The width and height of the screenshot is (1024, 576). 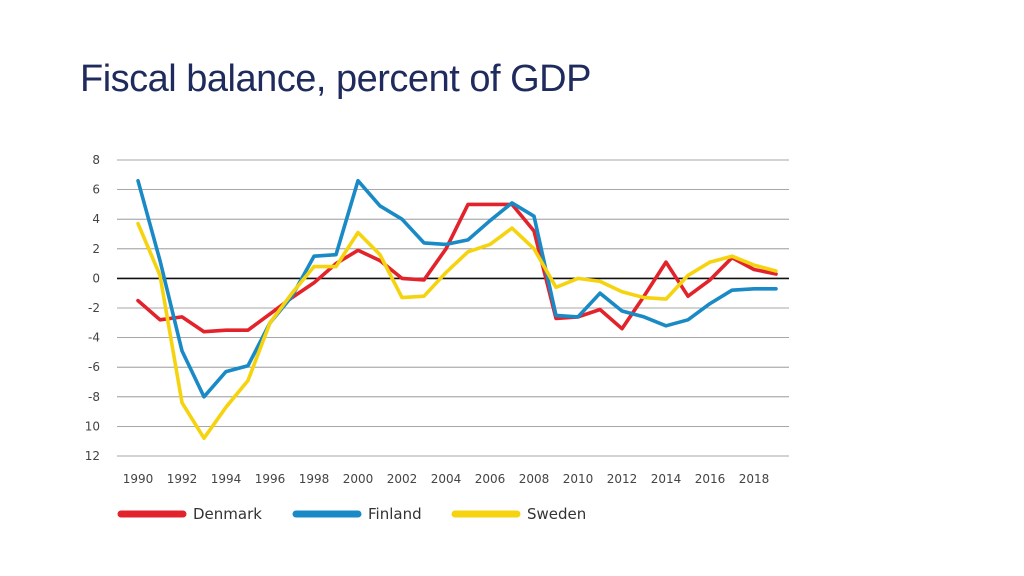 I want to click on legend-label-finland: Finland, so click(x=395, y=514).